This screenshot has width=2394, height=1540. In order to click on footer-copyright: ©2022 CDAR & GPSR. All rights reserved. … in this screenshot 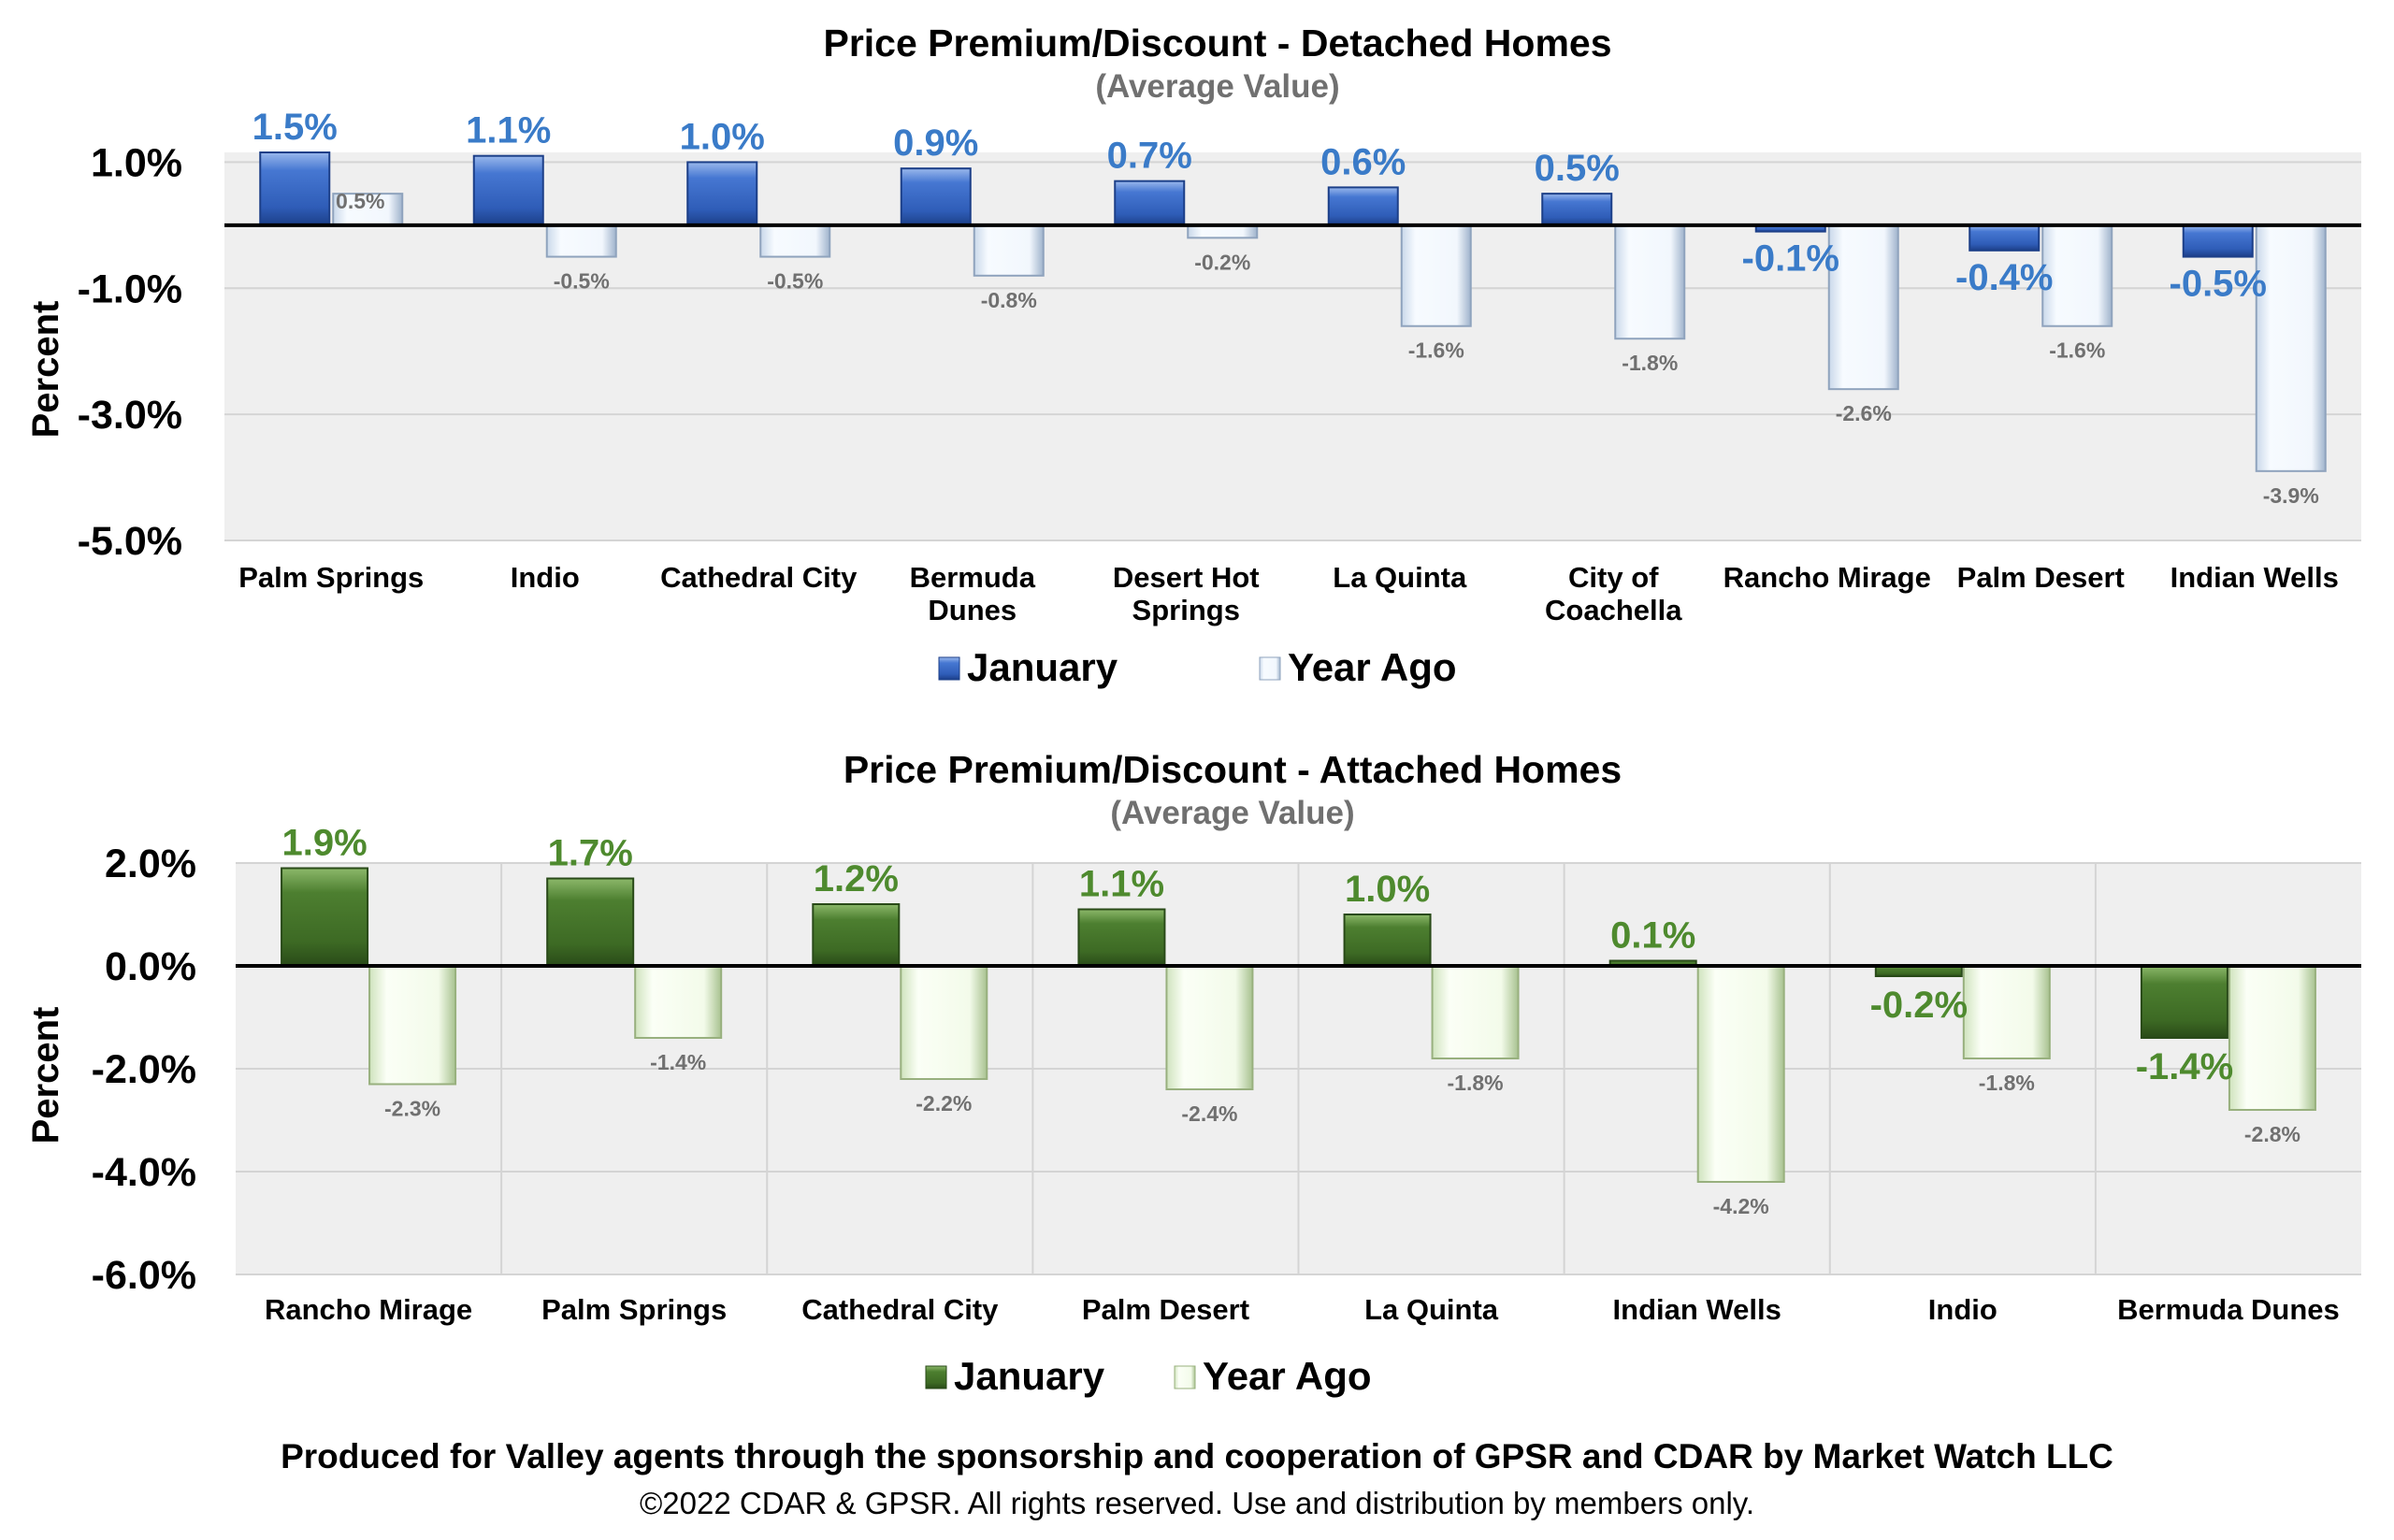, I will do `click(1197, 1503)`.